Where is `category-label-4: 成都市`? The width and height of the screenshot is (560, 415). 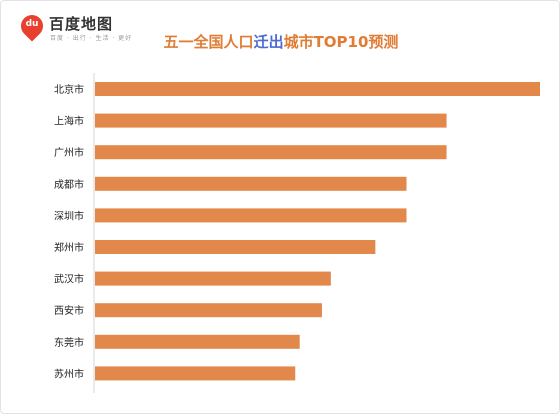 category-label-4: 成都市 is located at coordinates (69, 184).